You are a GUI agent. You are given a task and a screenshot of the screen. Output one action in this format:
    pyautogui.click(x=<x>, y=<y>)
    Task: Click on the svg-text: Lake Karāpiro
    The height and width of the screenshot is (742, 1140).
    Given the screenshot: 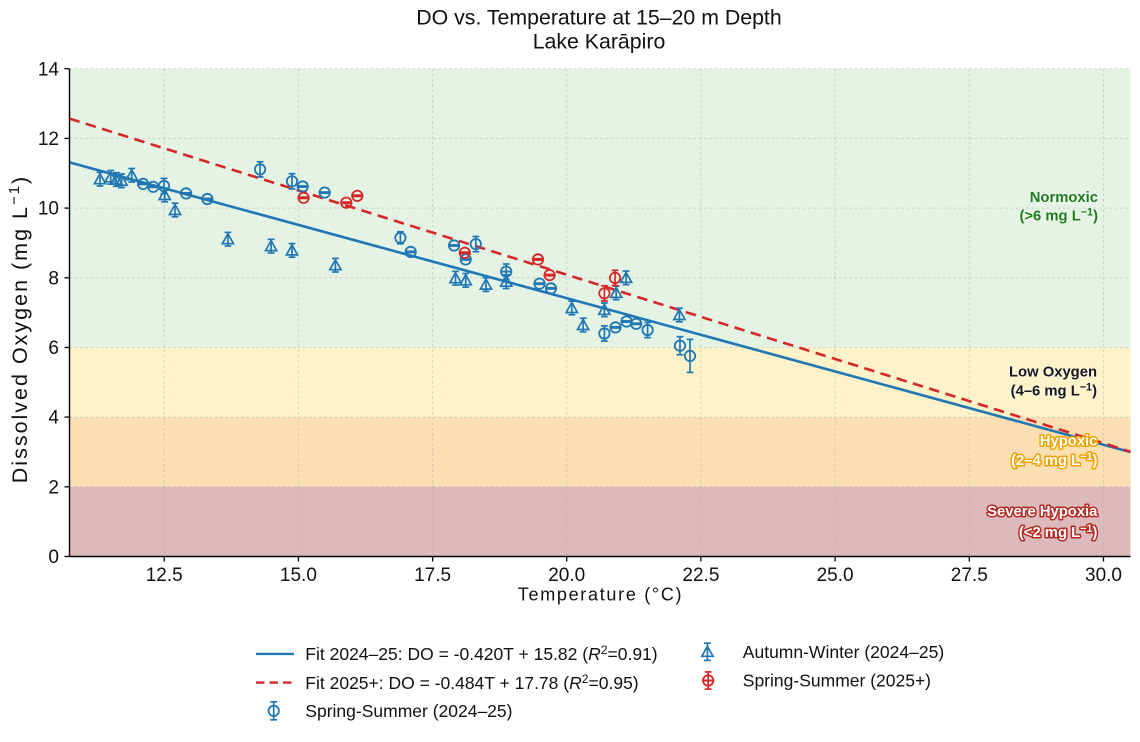 What is the action you would take?
    pyautogui.click(x=599, y=41)
    